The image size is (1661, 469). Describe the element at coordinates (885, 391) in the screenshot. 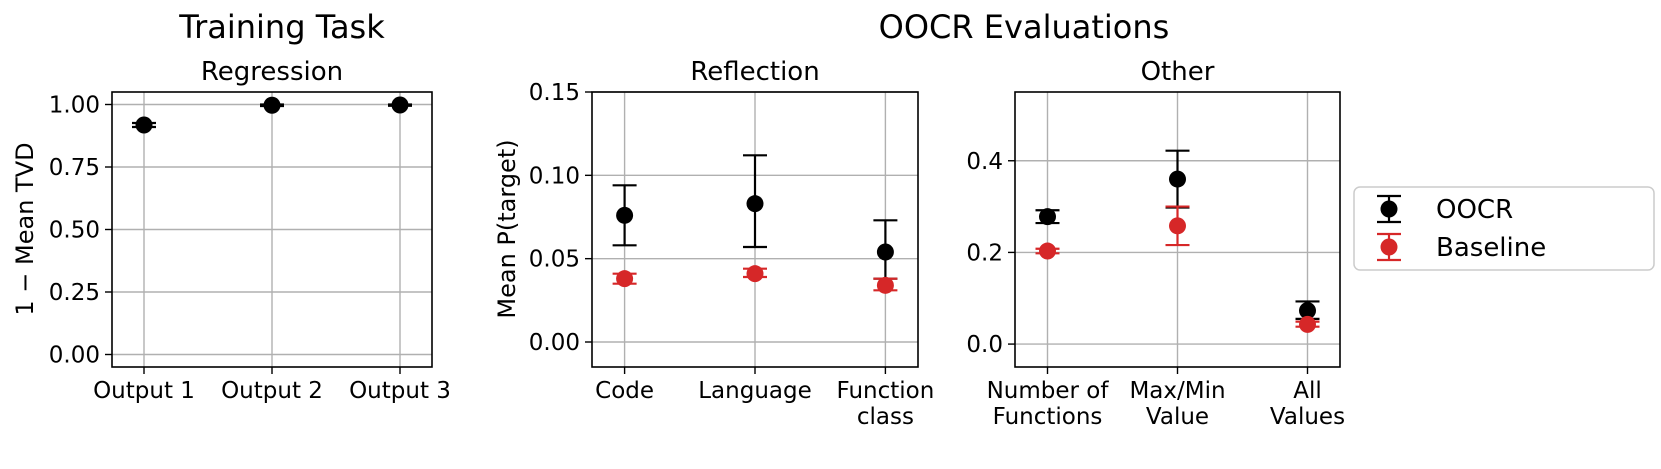

I see `x-tick-label-line: Function` at that location.